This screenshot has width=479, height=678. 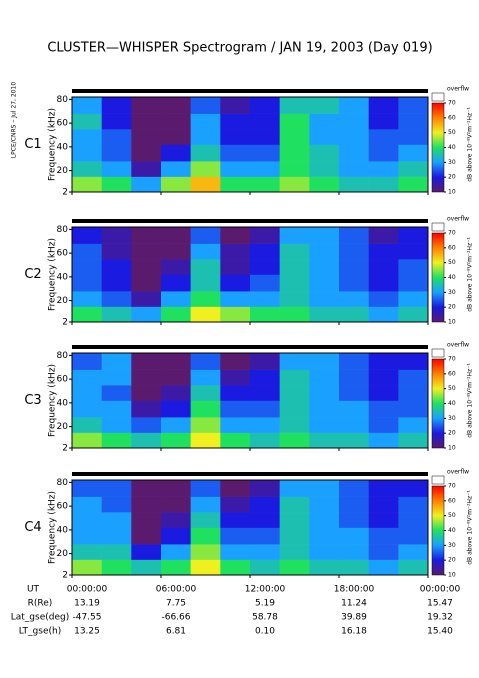 I want to click on y-tick-label: 60, so click(x=63, y=507).